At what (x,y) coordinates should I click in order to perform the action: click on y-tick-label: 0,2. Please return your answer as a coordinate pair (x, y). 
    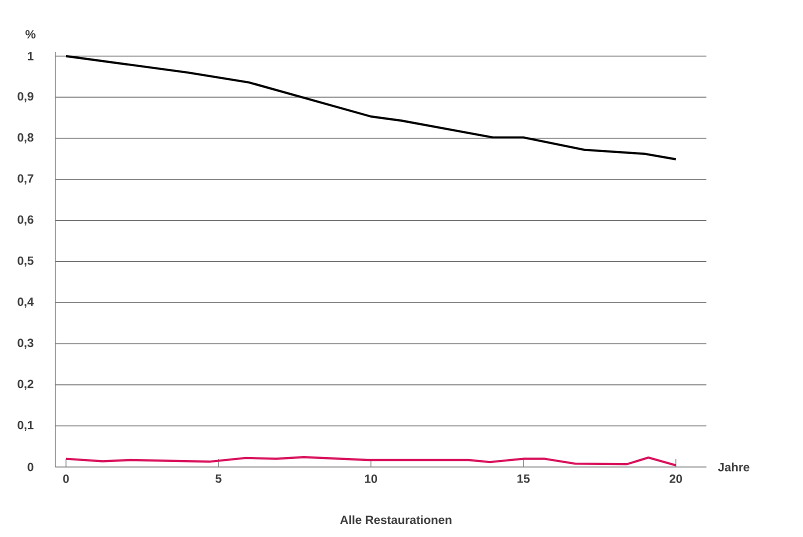
    Looking at the image, I should click on (26, 385).